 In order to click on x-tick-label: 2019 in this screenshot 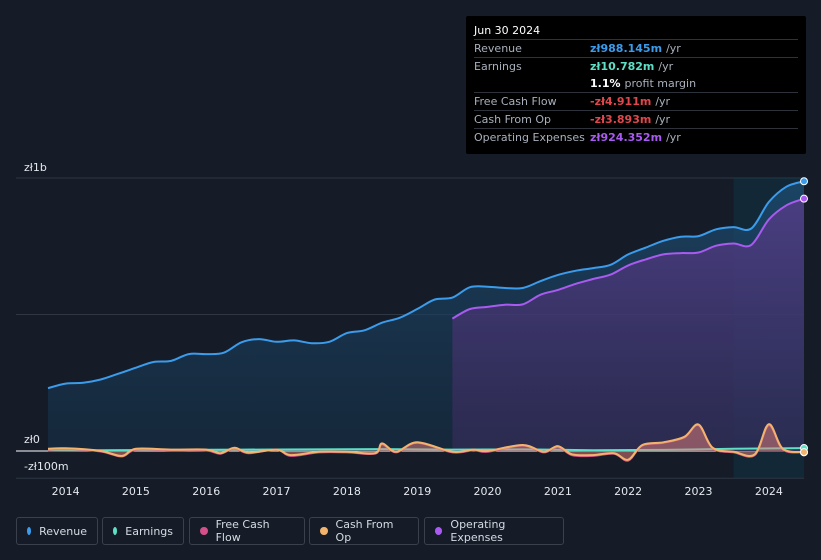, I will do `click(417, 491)`.